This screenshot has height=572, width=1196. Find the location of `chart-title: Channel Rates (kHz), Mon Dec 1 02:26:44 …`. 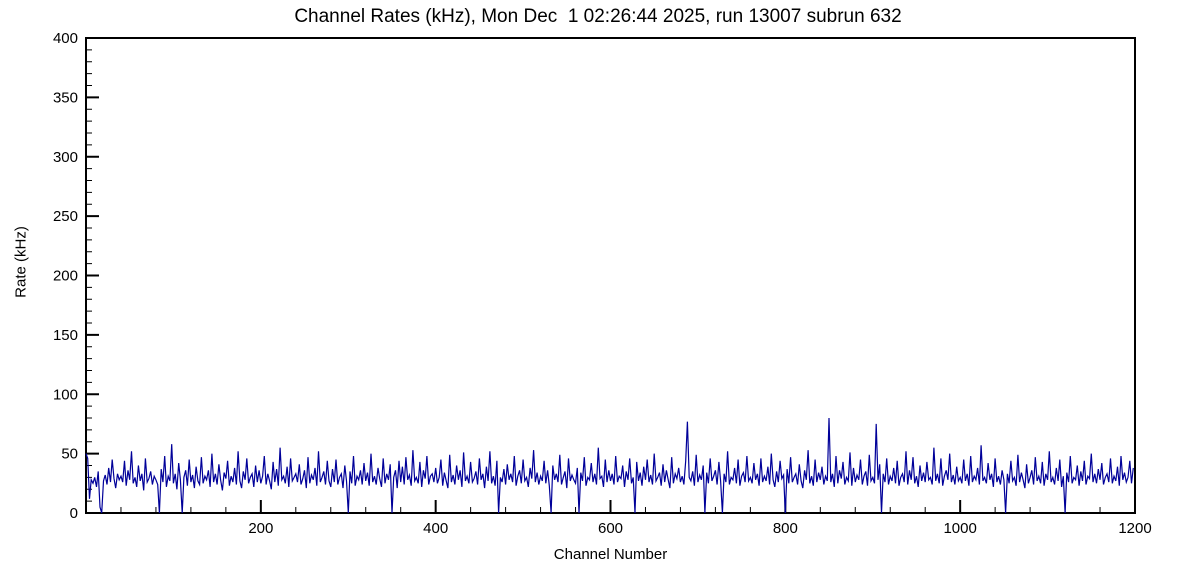

chart-title: Channel Rates (kHz), Mon Dec 1 02:26:44 … is located at coordinates (598, 16).